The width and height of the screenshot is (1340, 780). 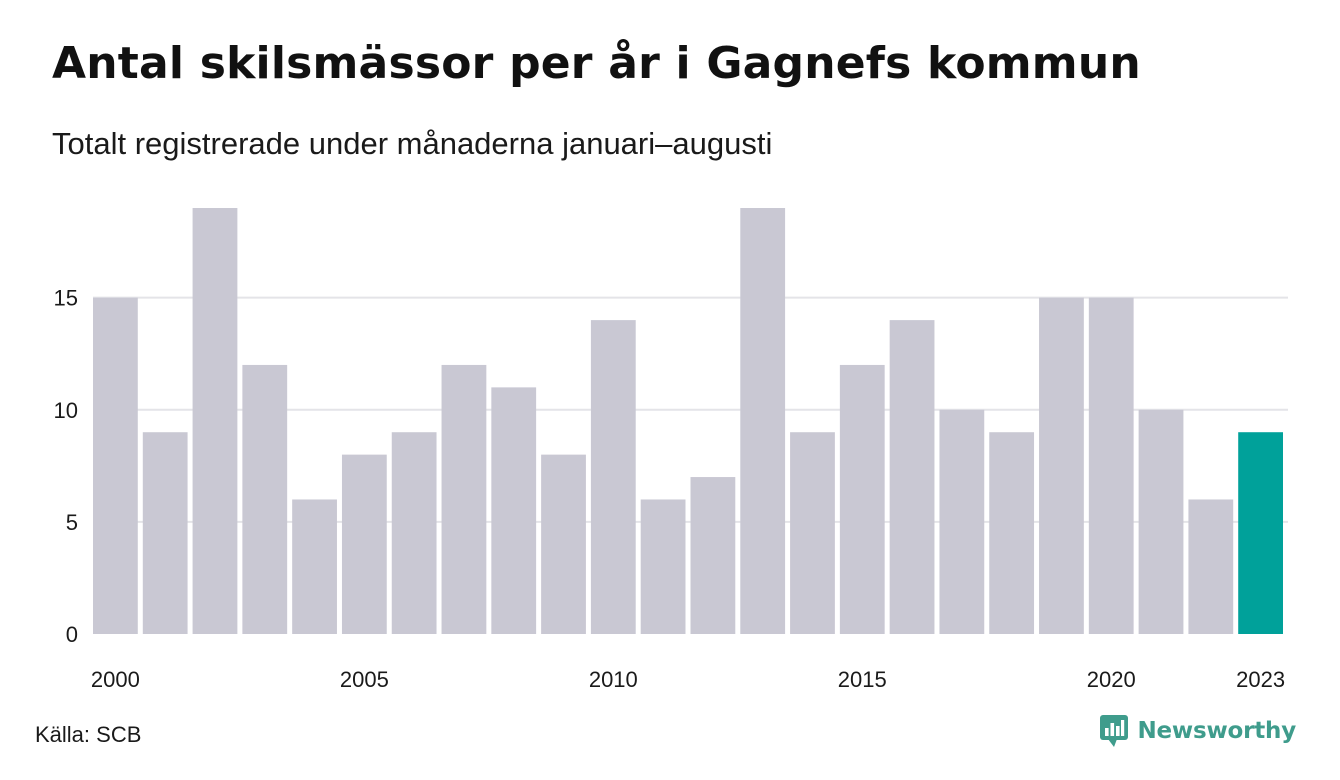 I want to click on bar-2000, so click(x=115, y=465).